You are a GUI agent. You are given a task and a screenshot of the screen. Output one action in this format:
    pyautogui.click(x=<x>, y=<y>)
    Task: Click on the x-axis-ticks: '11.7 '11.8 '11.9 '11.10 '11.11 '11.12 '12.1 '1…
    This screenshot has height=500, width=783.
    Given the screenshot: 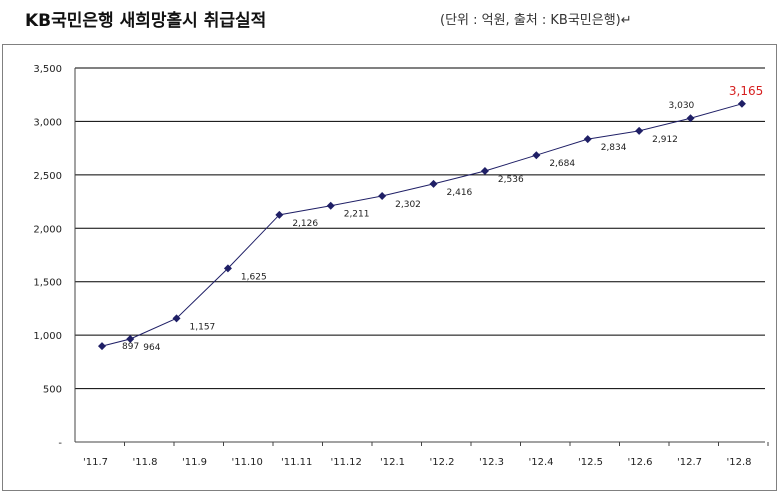 What is the action you would take?
    pyautogui.click(x=426, y=455)
    